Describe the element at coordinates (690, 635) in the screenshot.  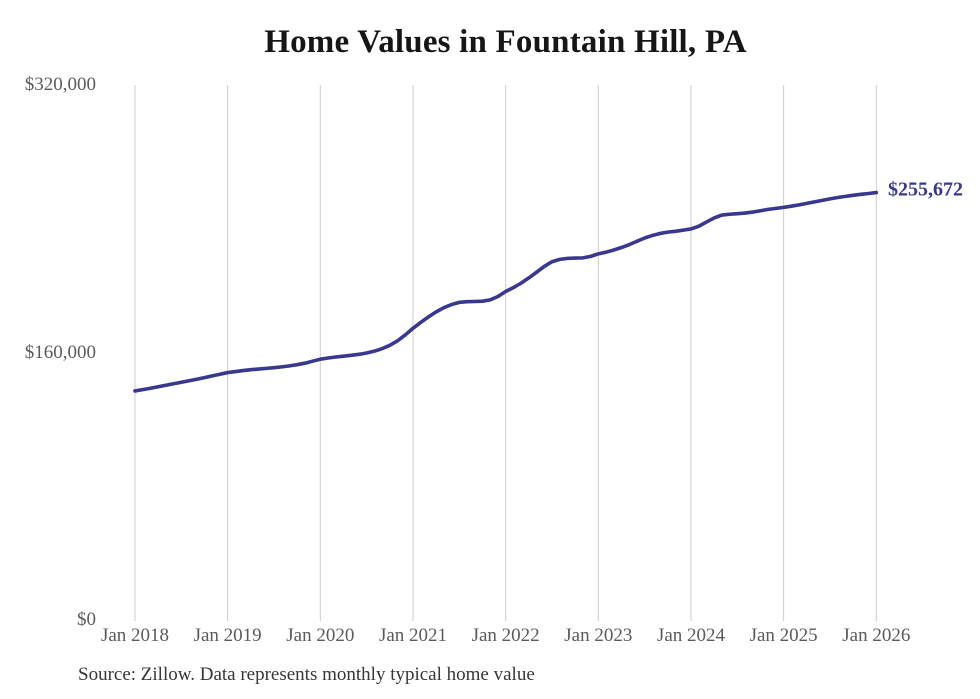
I see `x-axis-tick-jan-2024: Jan 2024` at that location.